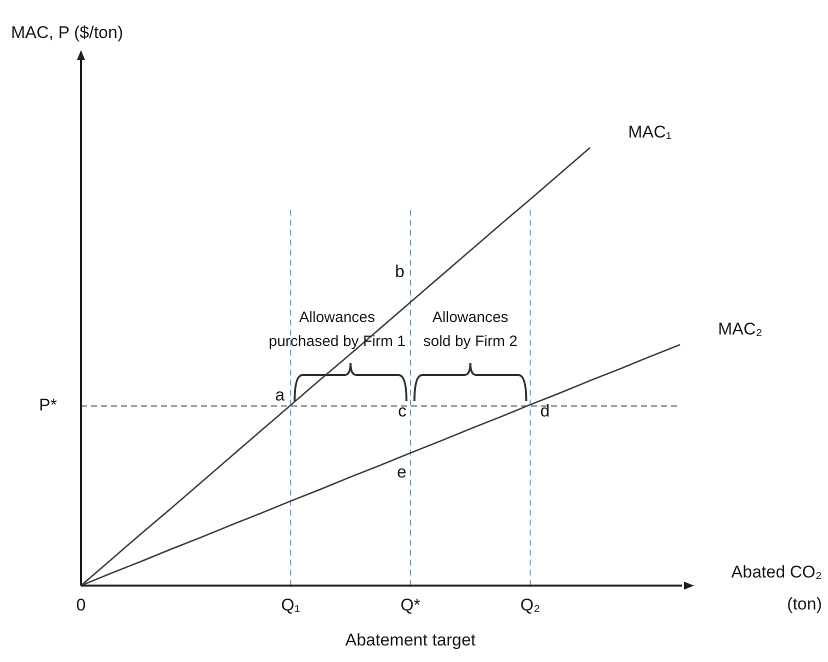 The width and height of the screenshot is (828, 662). What do you see at coordinates (410, 640) in the screenshot?
I see `text: Abatement target` at bounding box center [410, 640].